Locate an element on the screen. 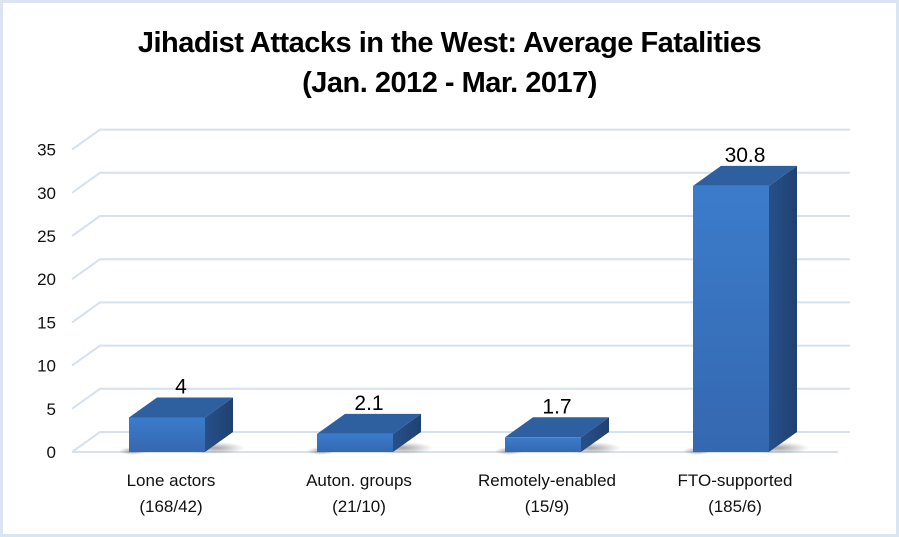 The width and height of the screenshot is (899, 537). x-tick-label: (21/10) is located at coordinates (359, 506).